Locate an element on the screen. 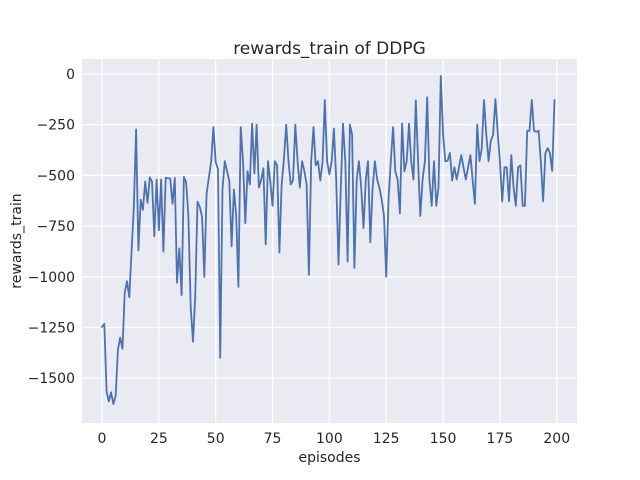 The height and width of the screenshot is (480, 640). y-axis-label: rewards_train is located at coordinates (17, 241).